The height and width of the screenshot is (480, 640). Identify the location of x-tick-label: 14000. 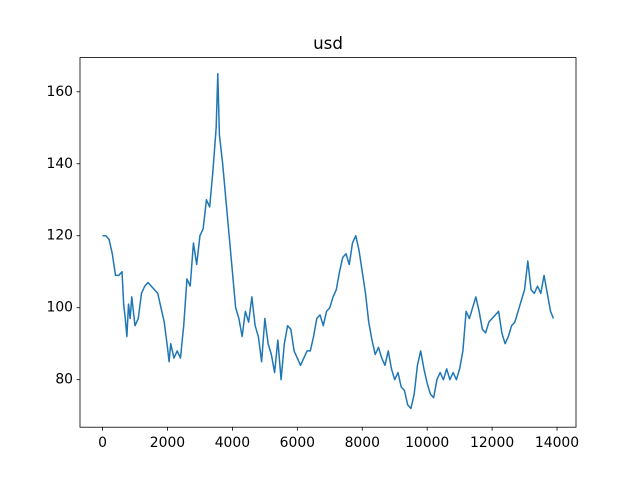
(557, 443).